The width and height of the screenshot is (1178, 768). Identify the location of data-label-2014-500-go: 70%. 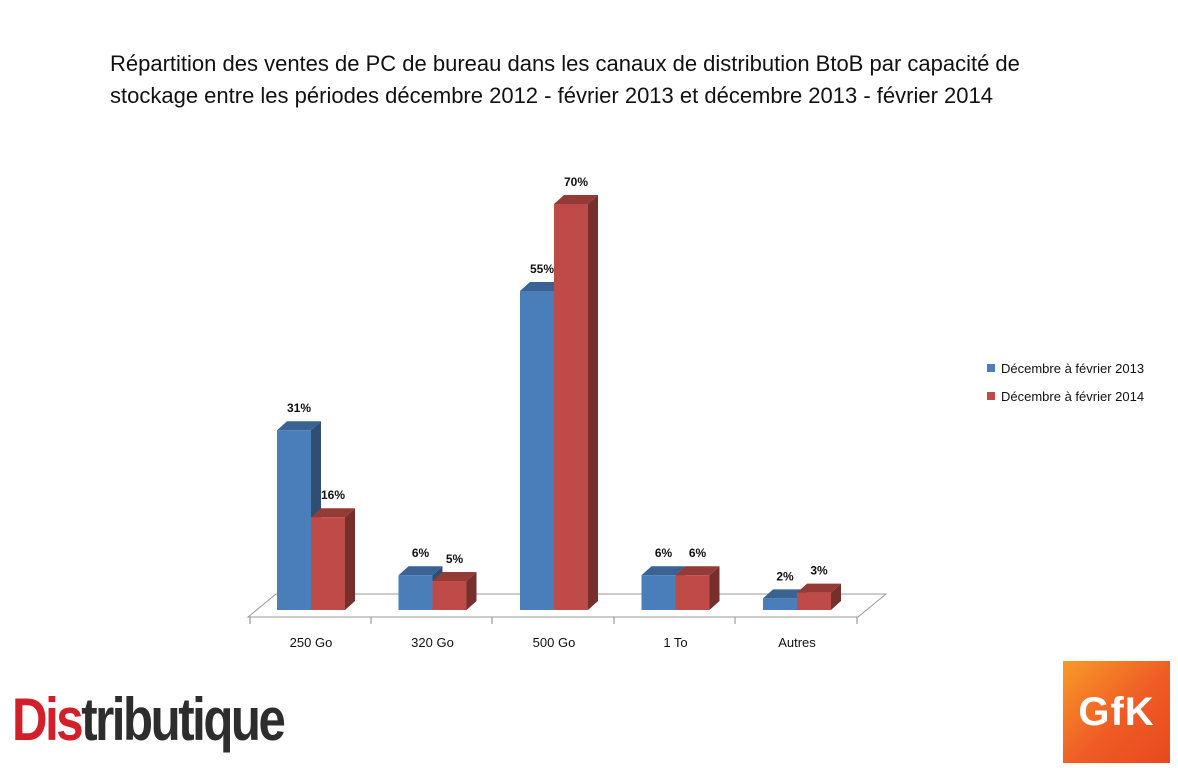
(576, 182).